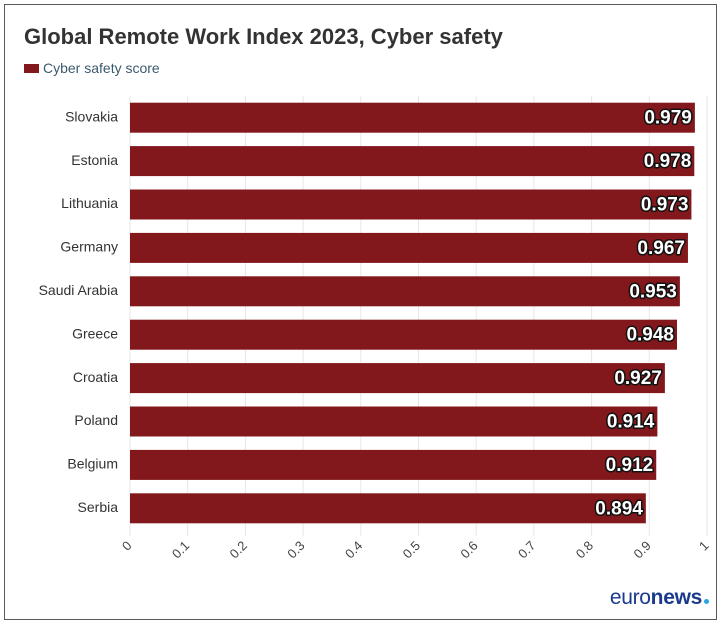 The image size is (723, 626). I want to click on category-label: Lithuania, so click(89, 203).